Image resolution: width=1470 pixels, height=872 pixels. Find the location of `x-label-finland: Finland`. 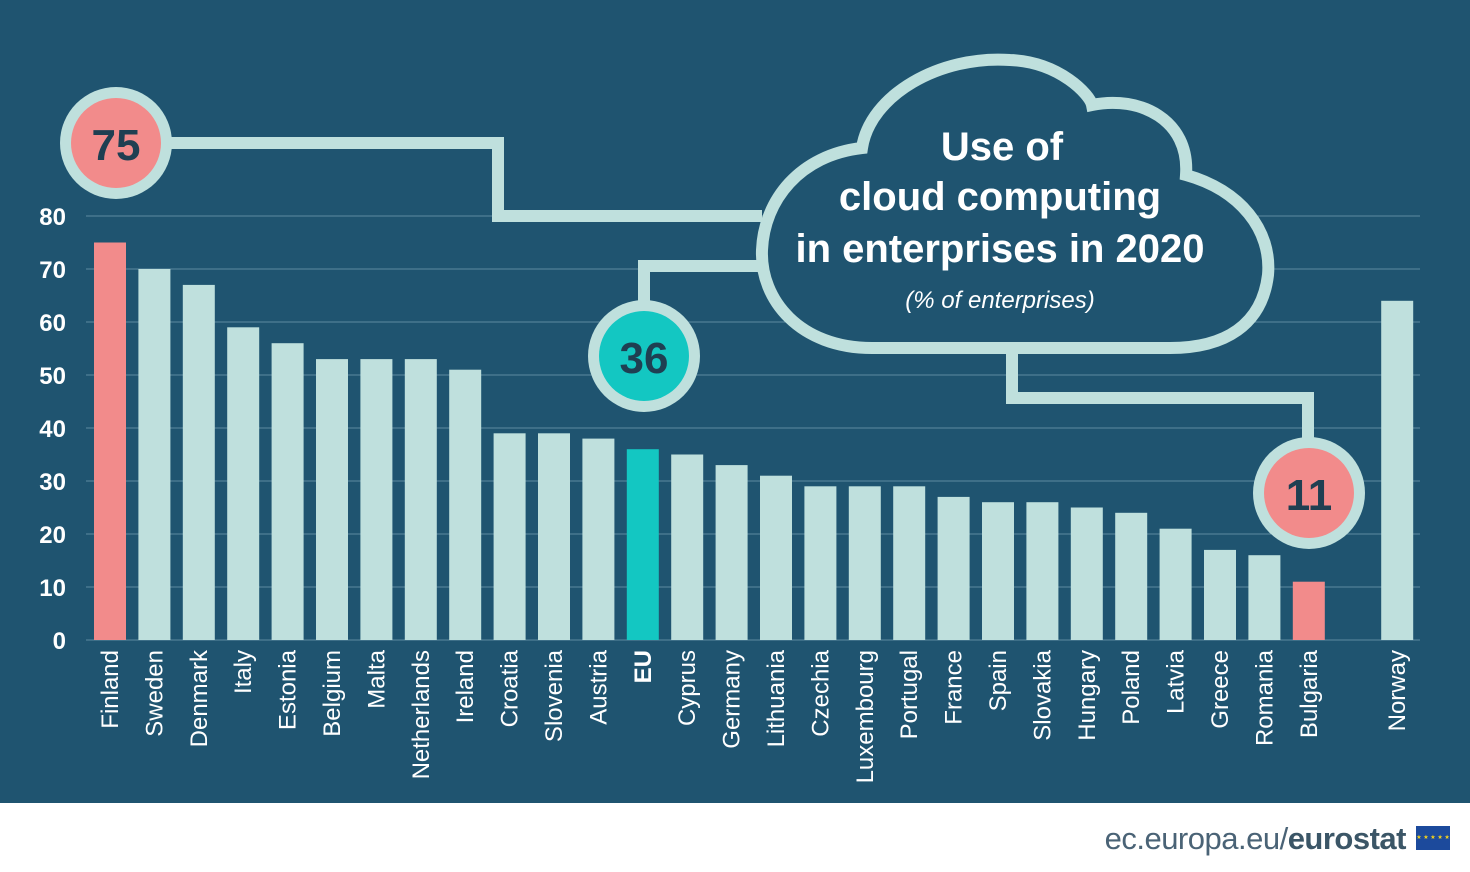

x-label-finland: Finland is located at coordinates (110, 689).